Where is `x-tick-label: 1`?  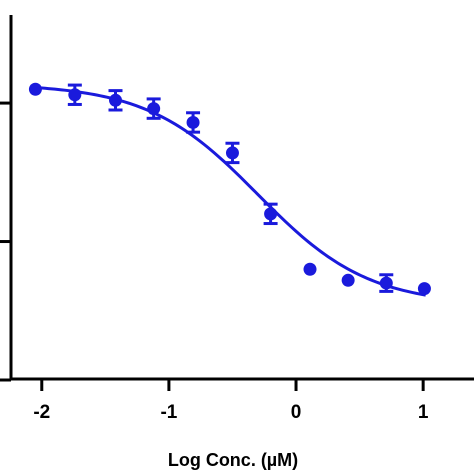
x-tick-label: 1 is located at coordinates (423, 412).